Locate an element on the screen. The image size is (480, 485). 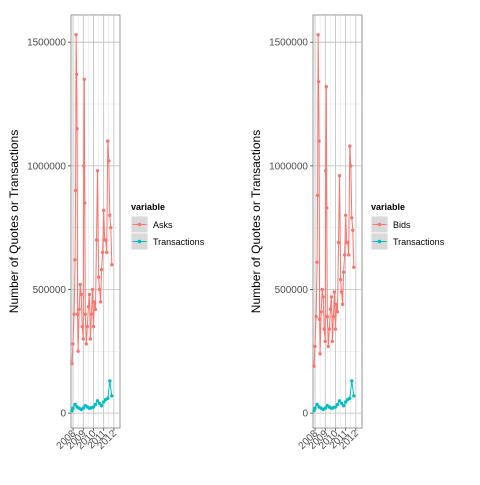
legend-label: Asks is located at coordinates (163, 225).